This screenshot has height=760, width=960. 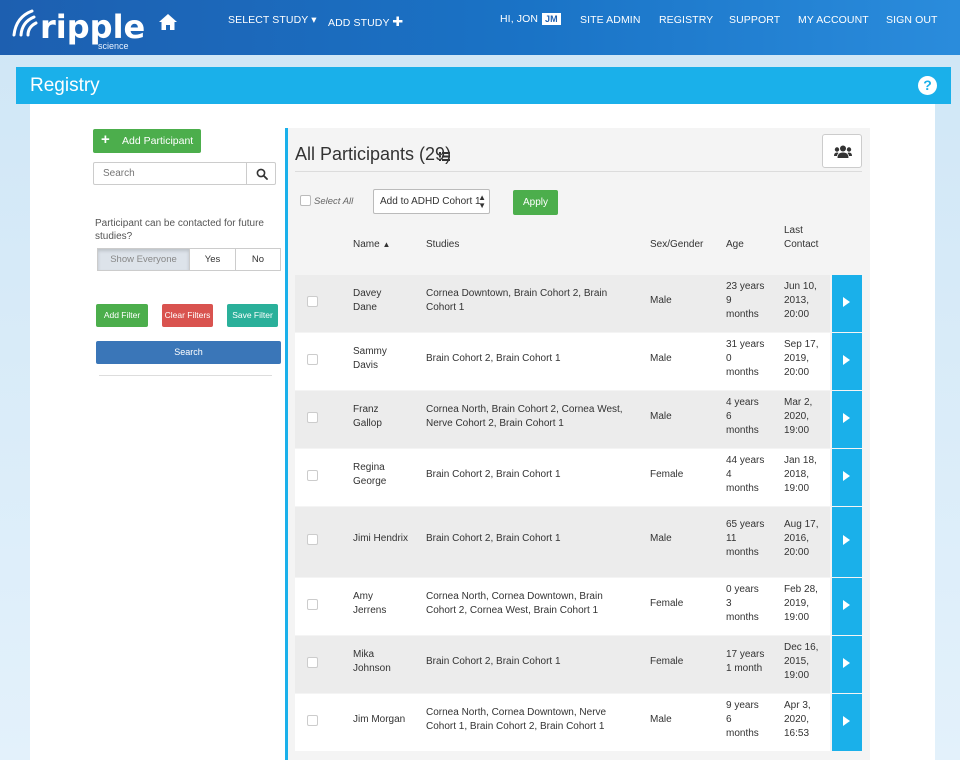 I want to click on greeting-text: HI, JON, so click(x=519, y=19).